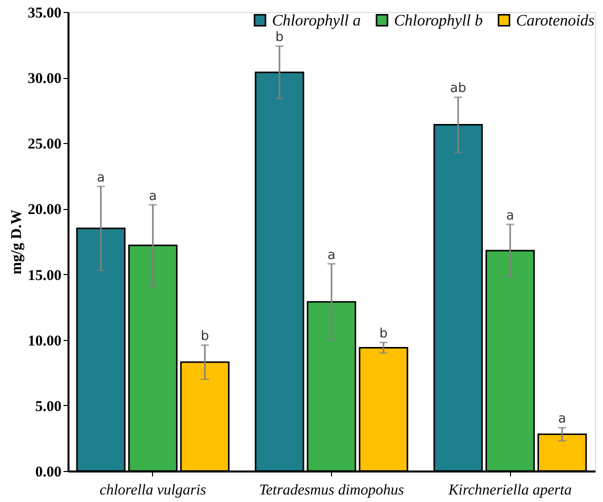 This screenshot has height=502, width=603. Describe the element at coordinates (45, 276) in the screenshot. I see `y-tick-label: 15.00` at that location.